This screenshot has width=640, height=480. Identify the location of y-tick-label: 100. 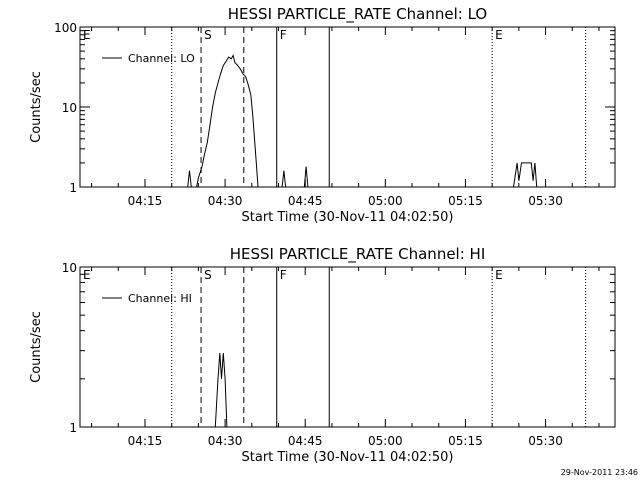
(65, 28).